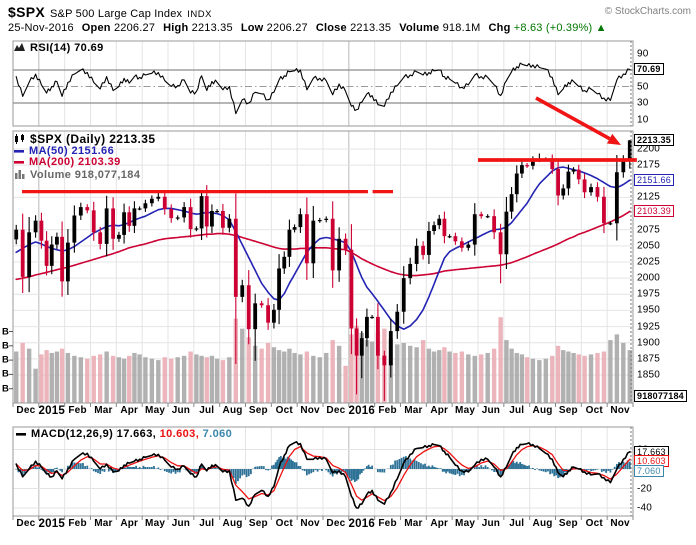  What do you see at coordinates (178, 434) in the screenshot?
I see `macd-legend-segment: 10.603,` at bounding box center [178, 434].